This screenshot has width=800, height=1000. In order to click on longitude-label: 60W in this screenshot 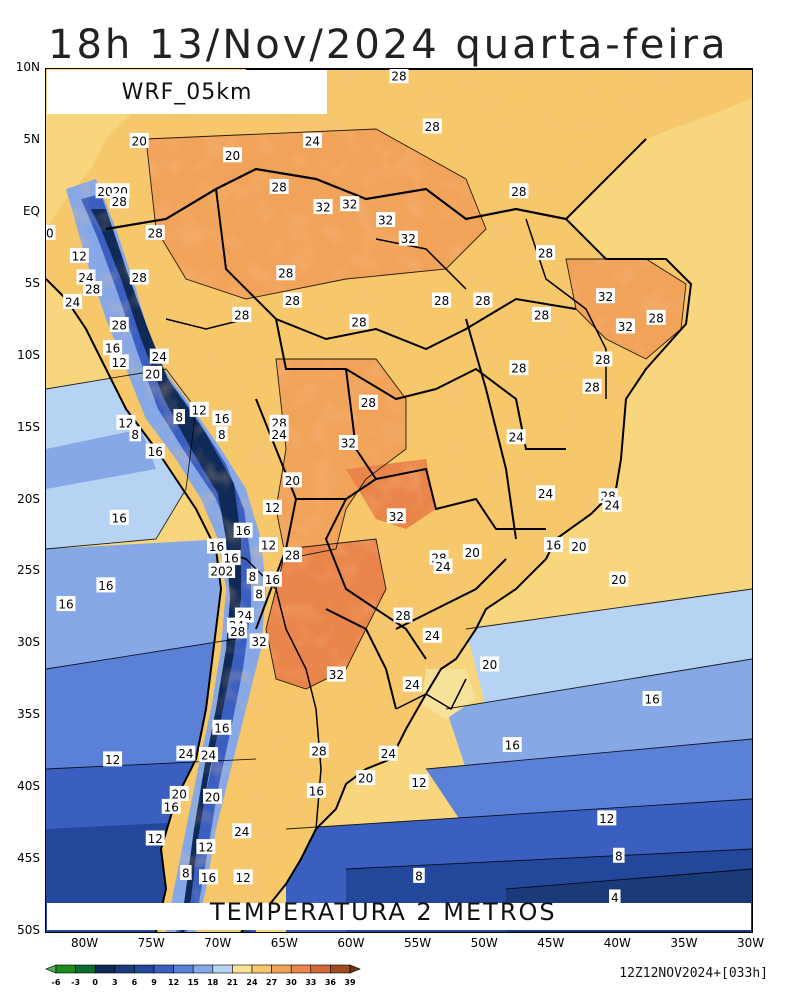, I will do `click(351, 943)`.